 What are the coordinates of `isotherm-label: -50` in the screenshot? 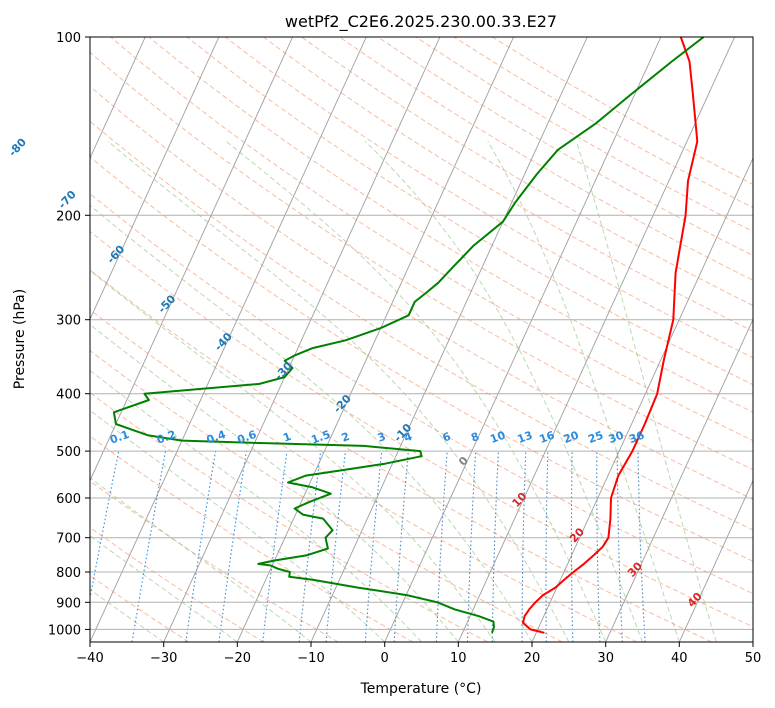 It's located at (166, 304).